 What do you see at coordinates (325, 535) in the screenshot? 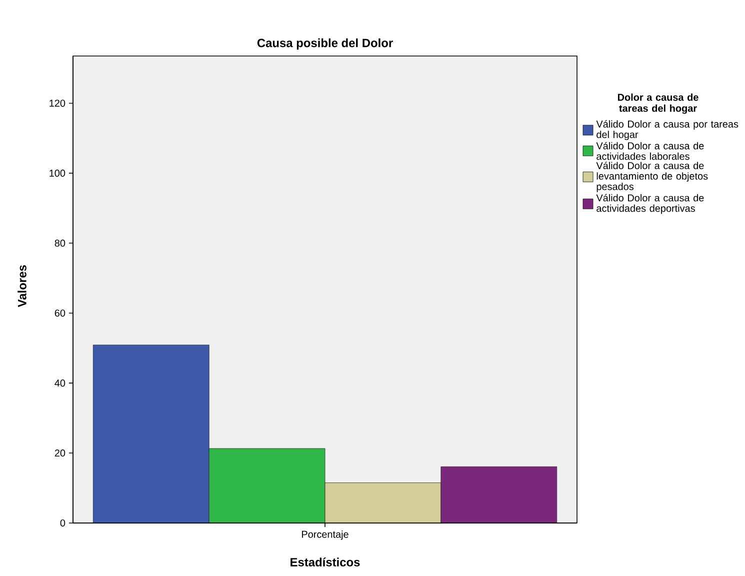
I see `x-tick-label: Porcentaje` at bounding box center [325, 535].